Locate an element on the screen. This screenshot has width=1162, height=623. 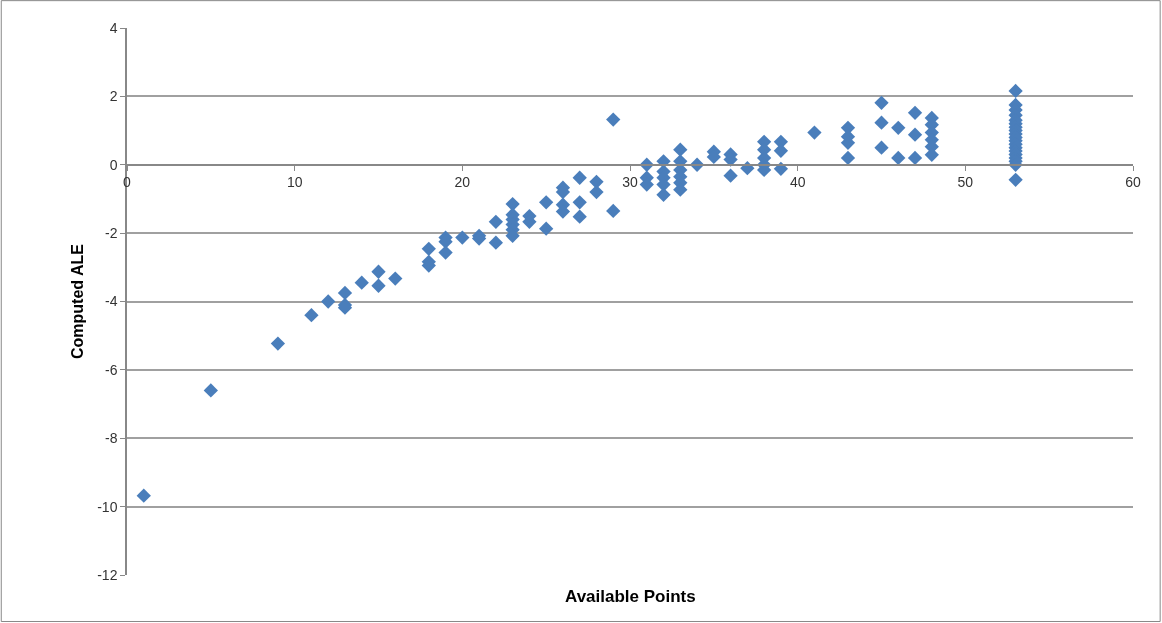
x-tick-label: 10 is located at coordinates (294, 182).